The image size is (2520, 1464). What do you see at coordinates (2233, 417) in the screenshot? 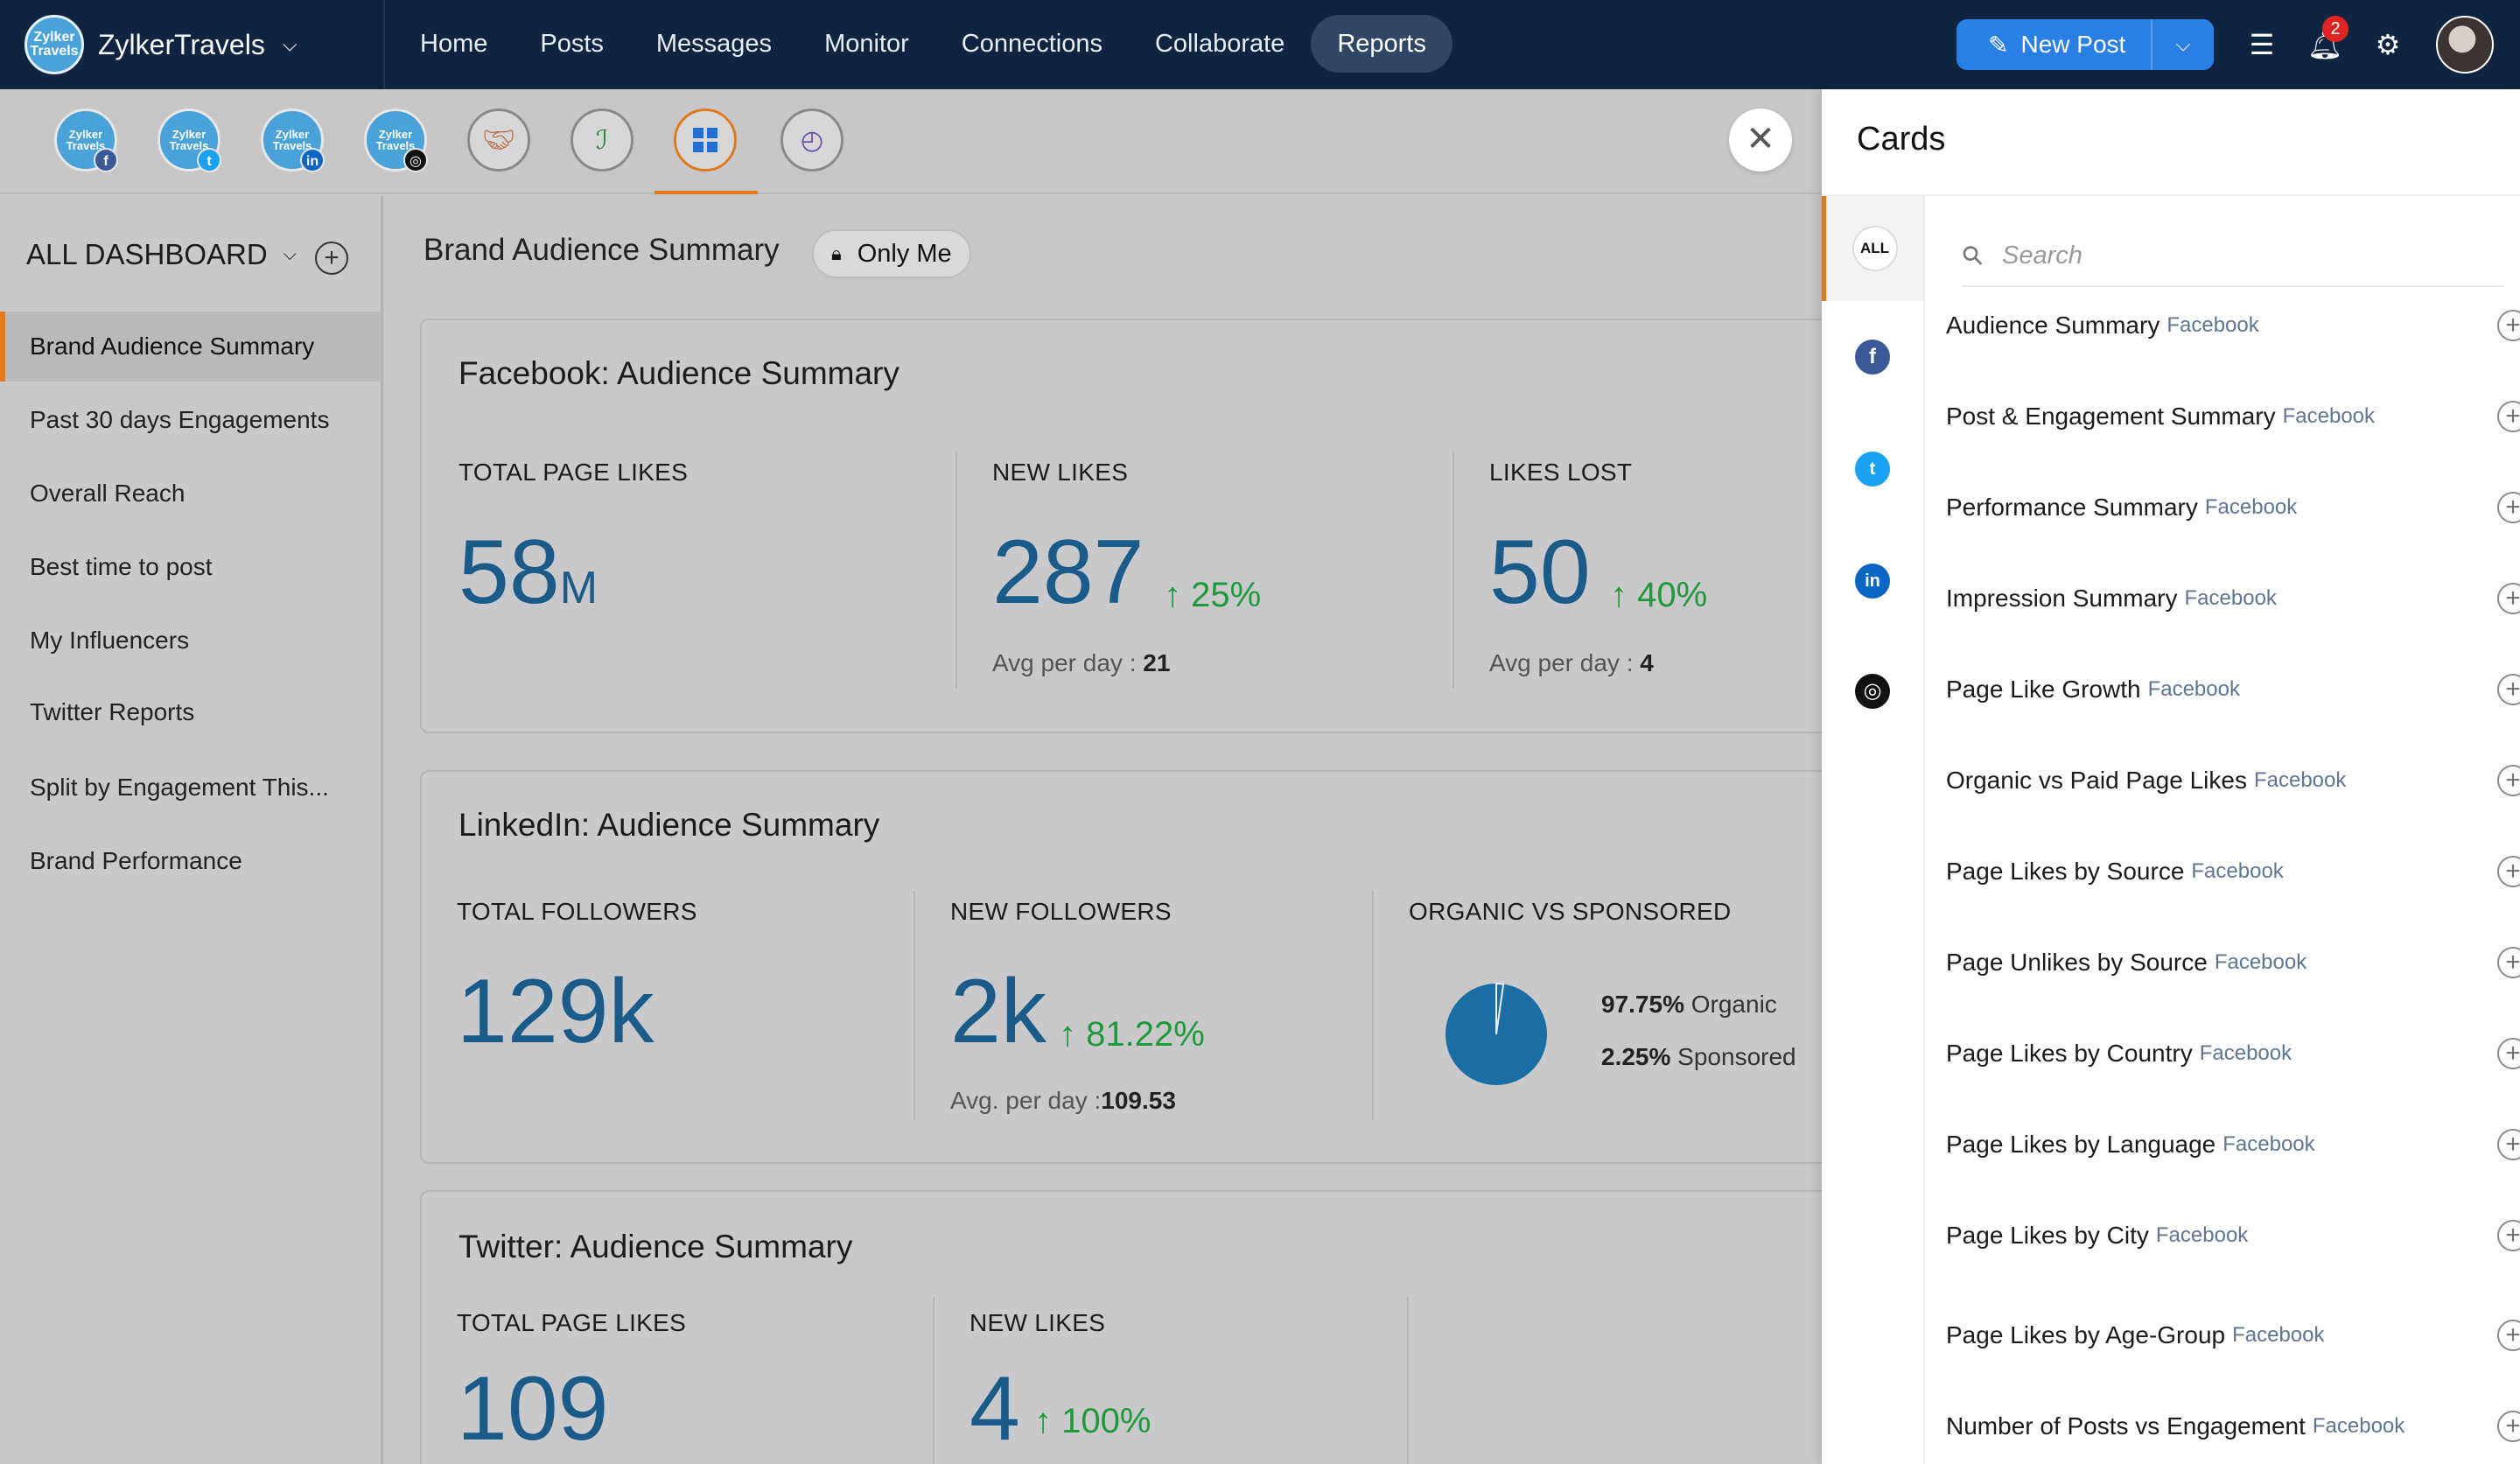
I see `card-list-item: Post & Engagement Summary Facebook +` at bounding box center [2233, 417].